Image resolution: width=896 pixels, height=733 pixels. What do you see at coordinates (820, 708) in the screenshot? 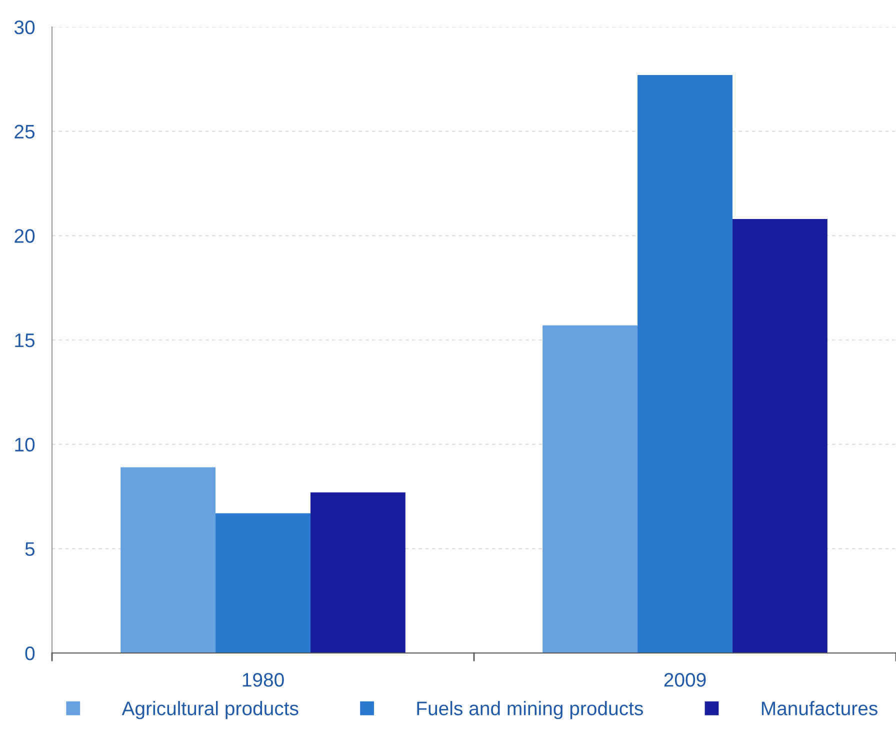
I see `legend-label: Manufactures` at bounding box center [820, 708].